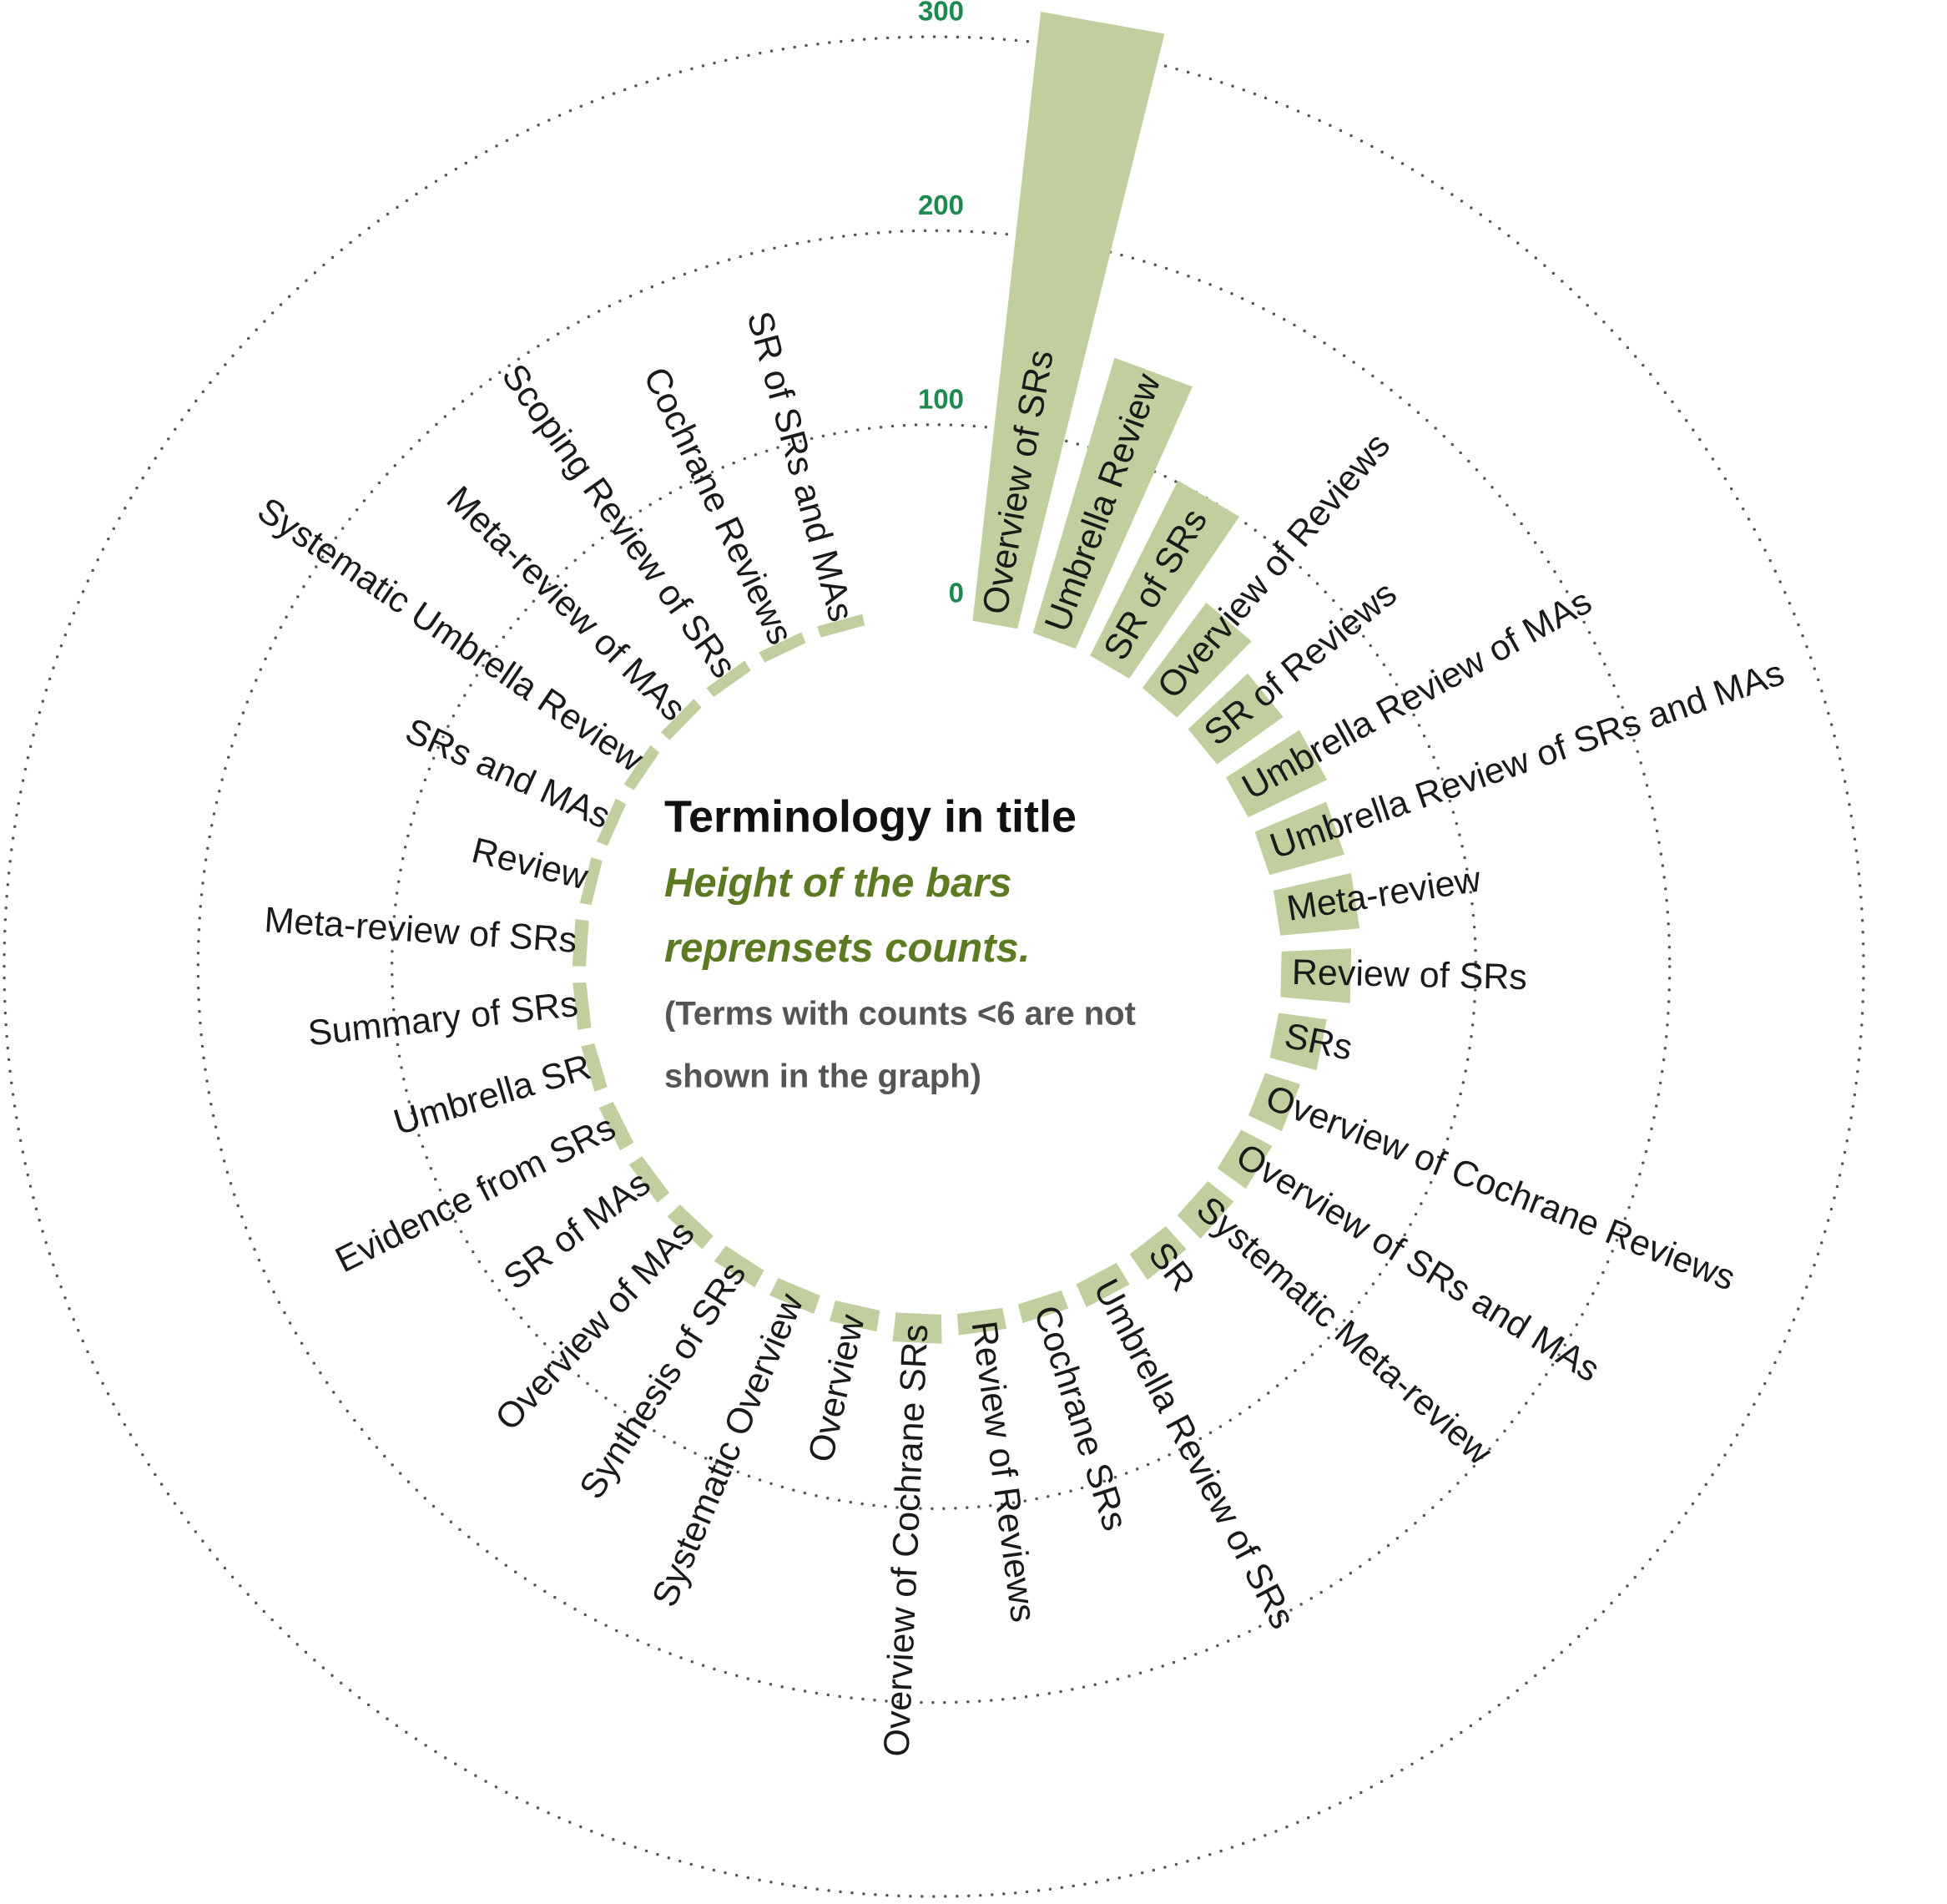 This screenshot has width=1947, height=1904. I want to click on y-tick-label: 200, so click(941, 204).